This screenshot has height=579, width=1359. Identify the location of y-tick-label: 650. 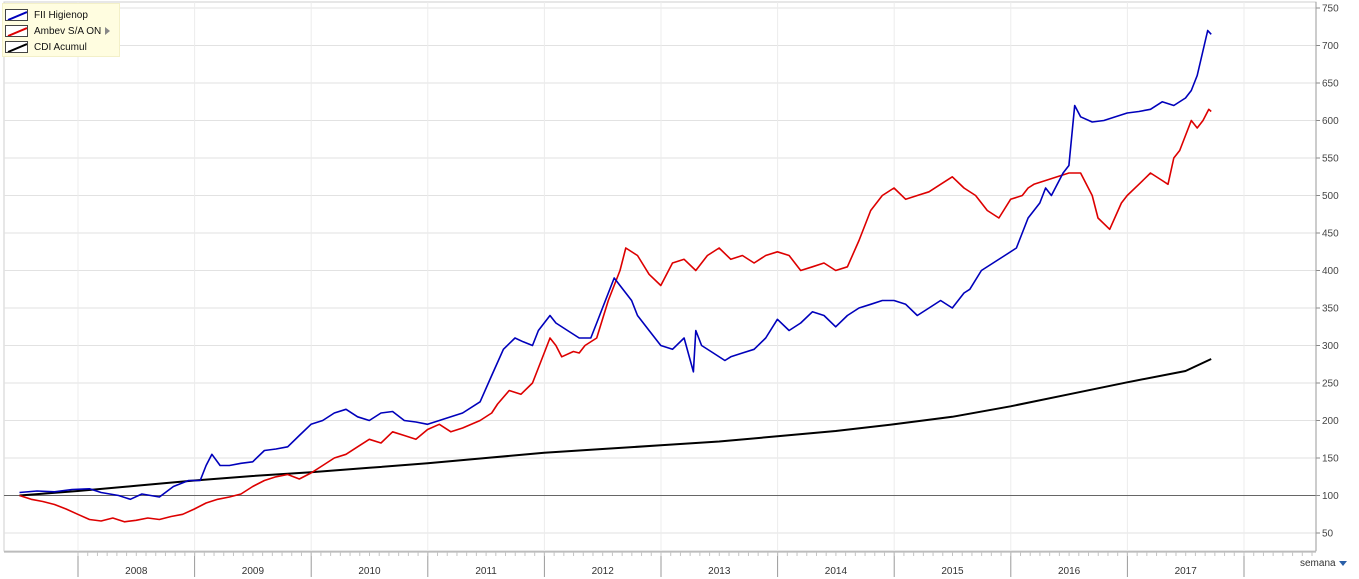
(1330, 84).